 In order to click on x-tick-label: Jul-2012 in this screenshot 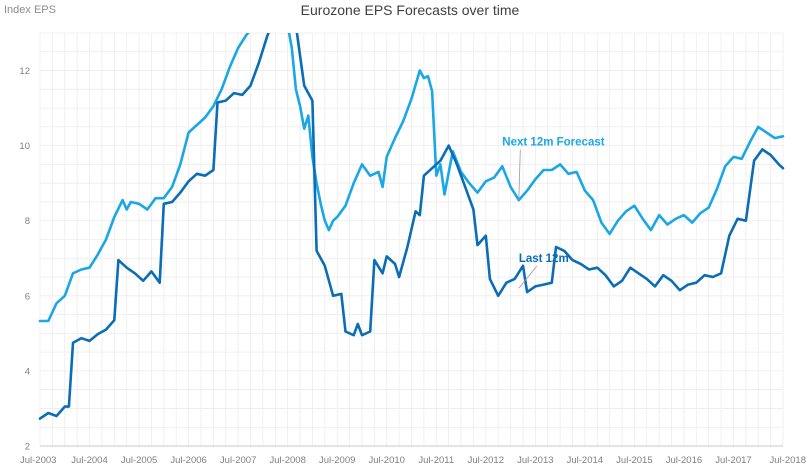, I will do `click(486, 460)`.